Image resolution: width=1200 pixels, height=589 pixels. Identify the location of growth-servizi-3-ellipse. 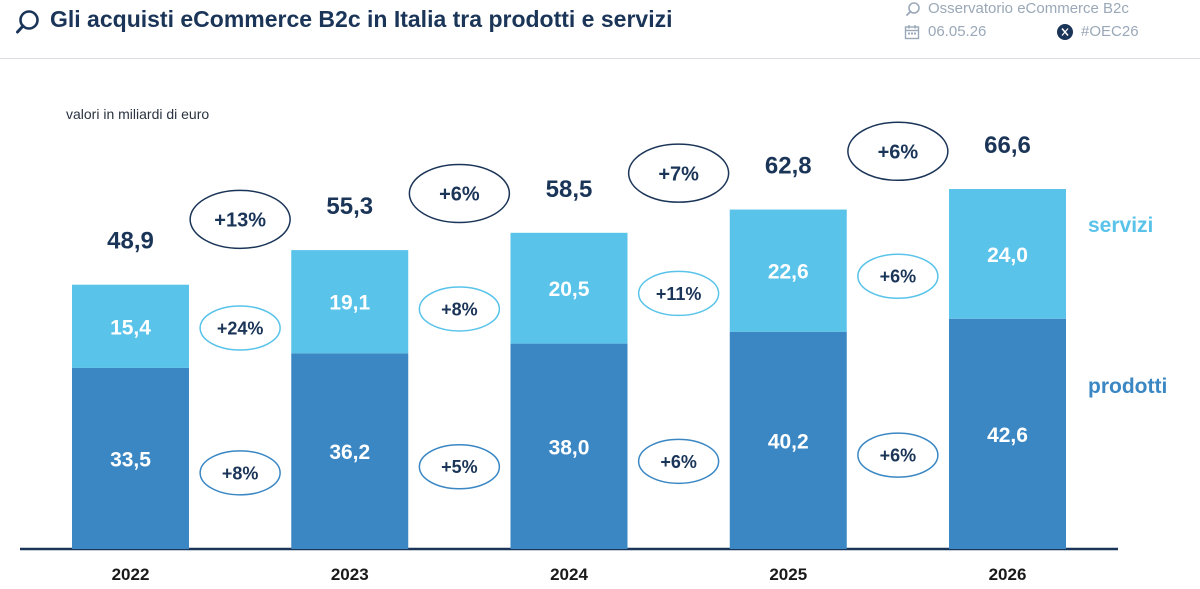
(678, 293).